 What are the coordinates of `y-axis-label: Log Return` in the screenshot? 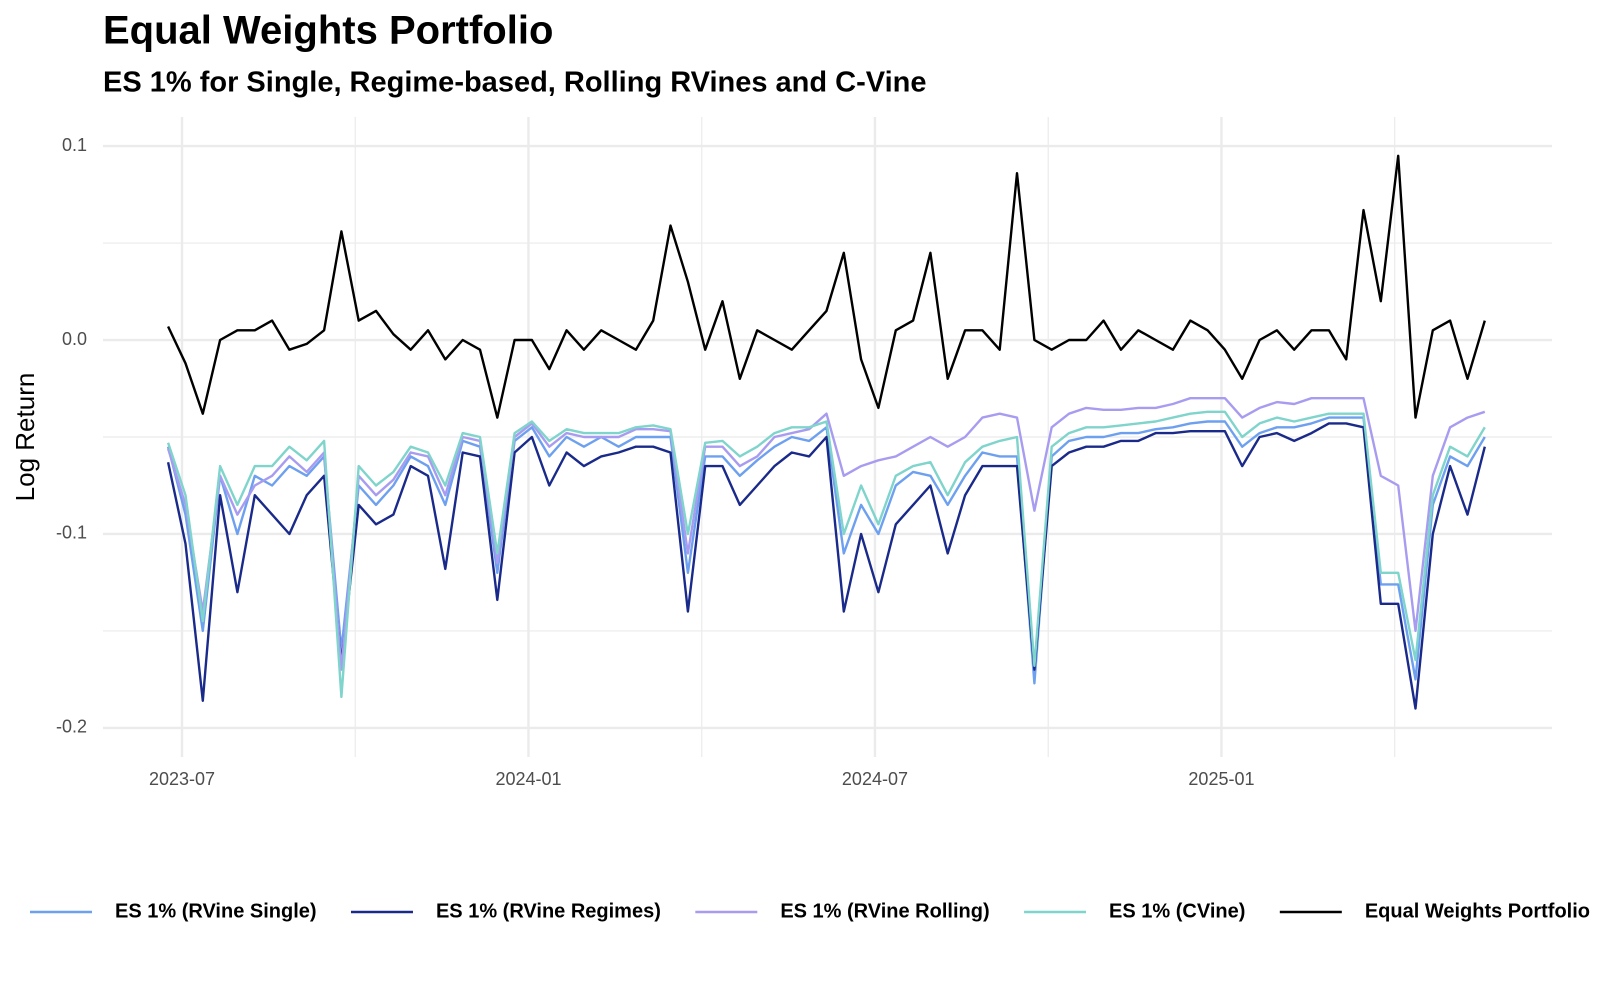 It's located at (25, 437).